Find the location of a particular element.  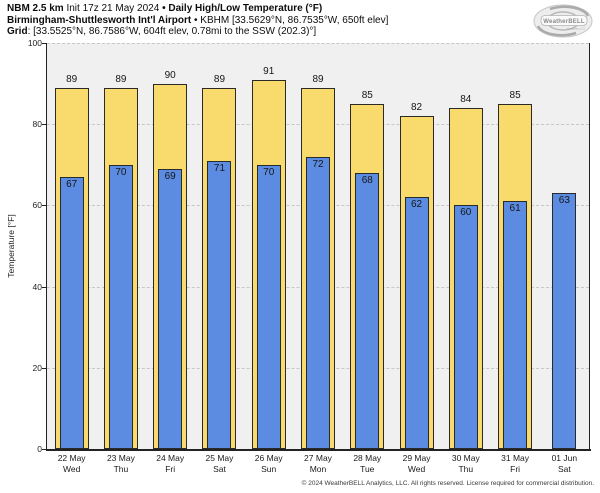

logo-subtext: Analytics LLC is located at coordinates (576, 29).